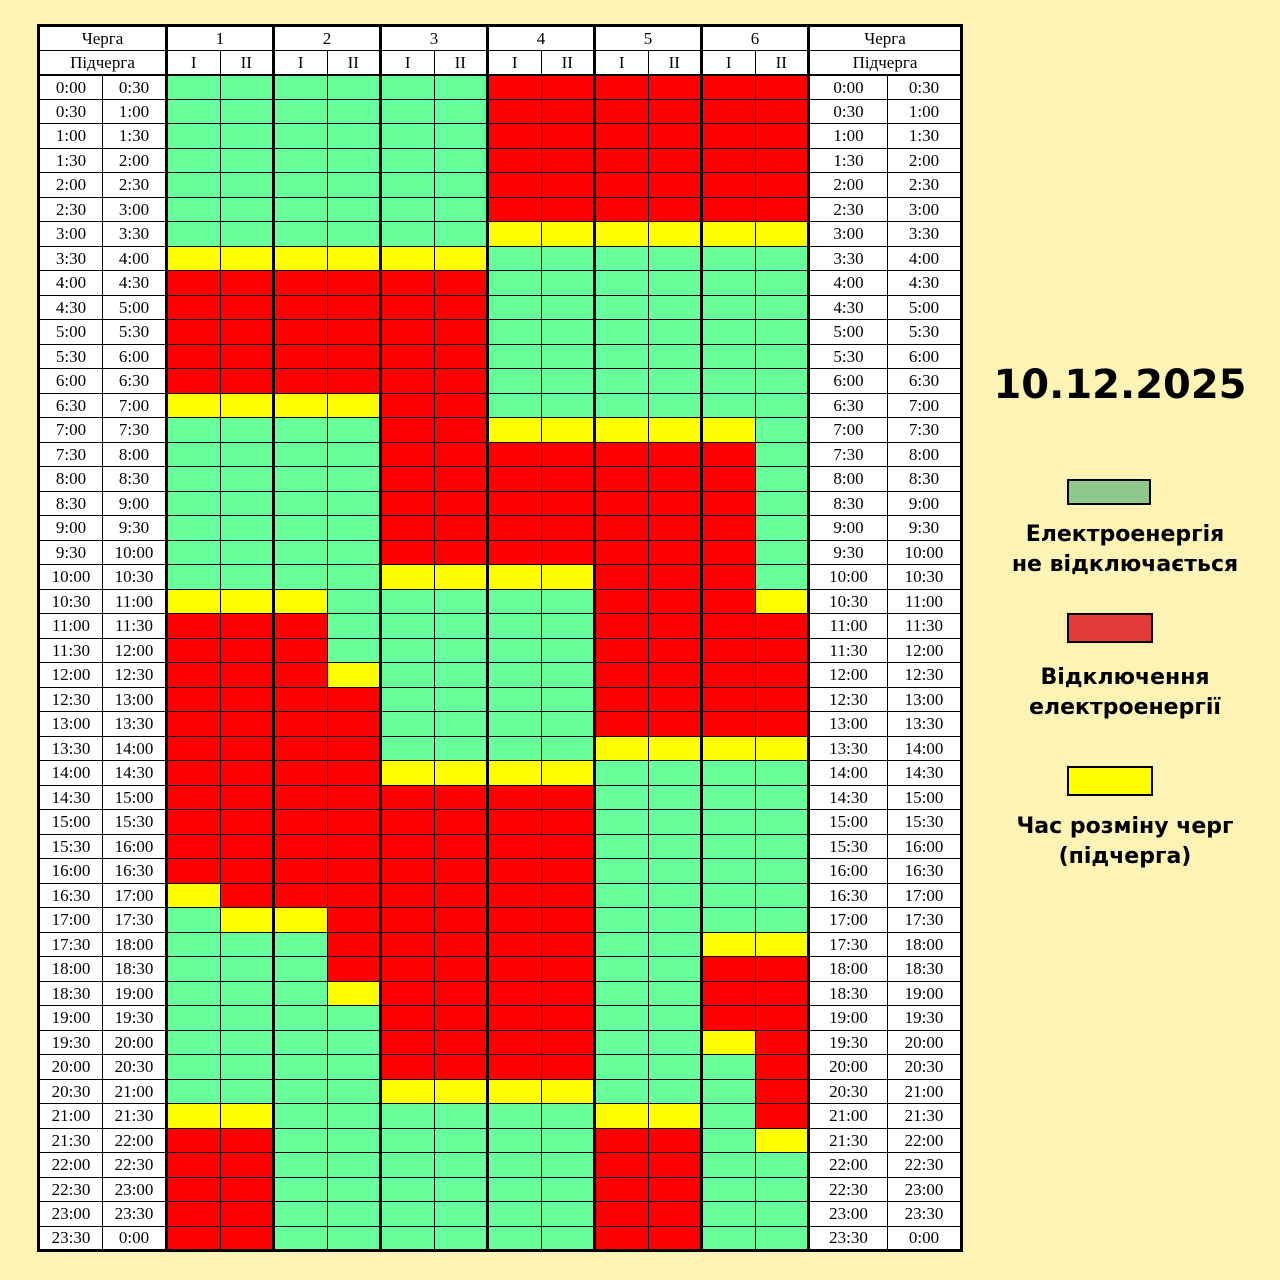  What do you see at coordinates (1125, 692) in the screenshot?
I see `legend-text-outage: Відключення електроенергії` at bounding box center [1125, 692].